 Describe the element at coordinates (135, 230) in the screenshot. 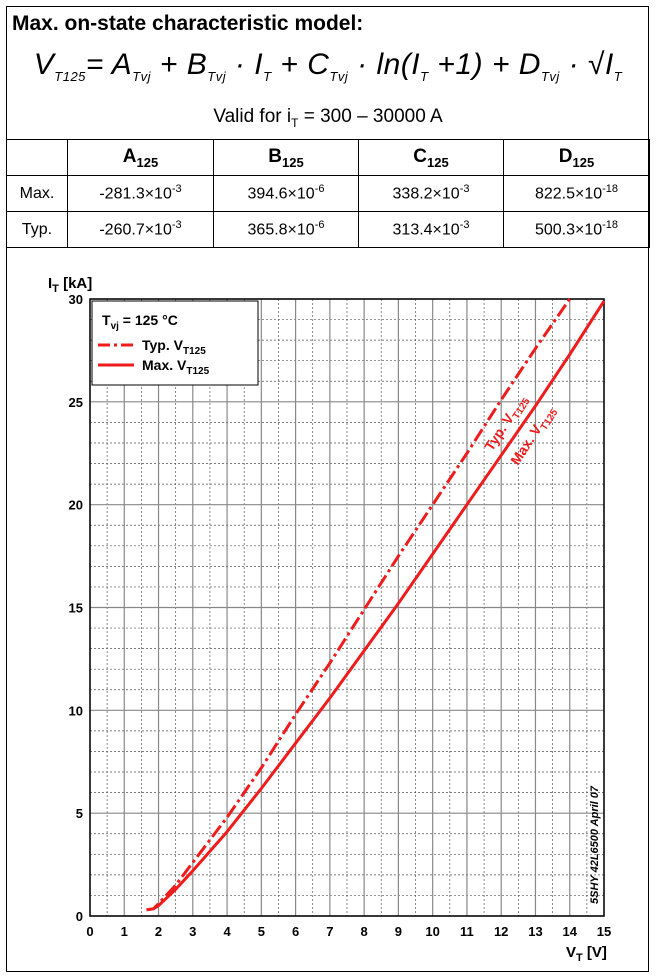

I see `coefficient-mantissa: -260.7×10` at that location.